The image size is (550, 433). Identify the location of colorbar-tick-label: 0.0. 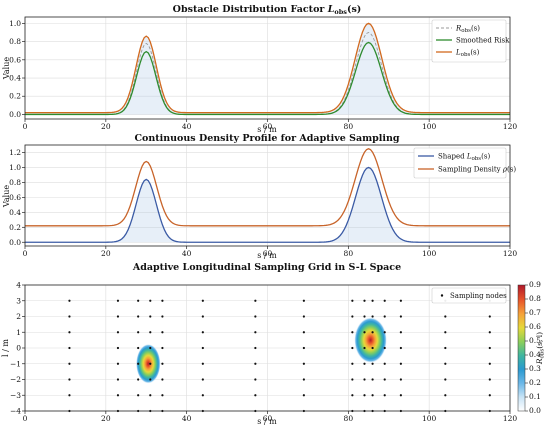
(535, 410).